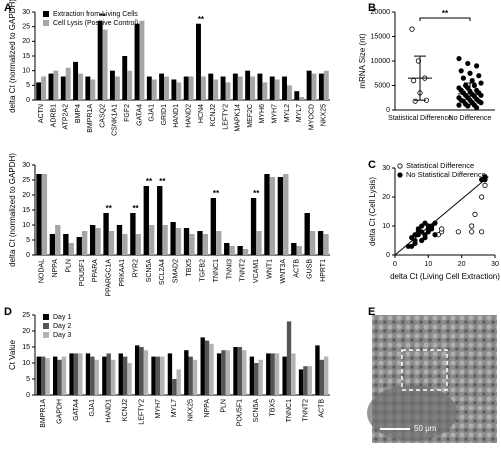 This screenshot has width=501, height=451. I want to click on x-tick-label: KCNJ2, so click(213, 115).